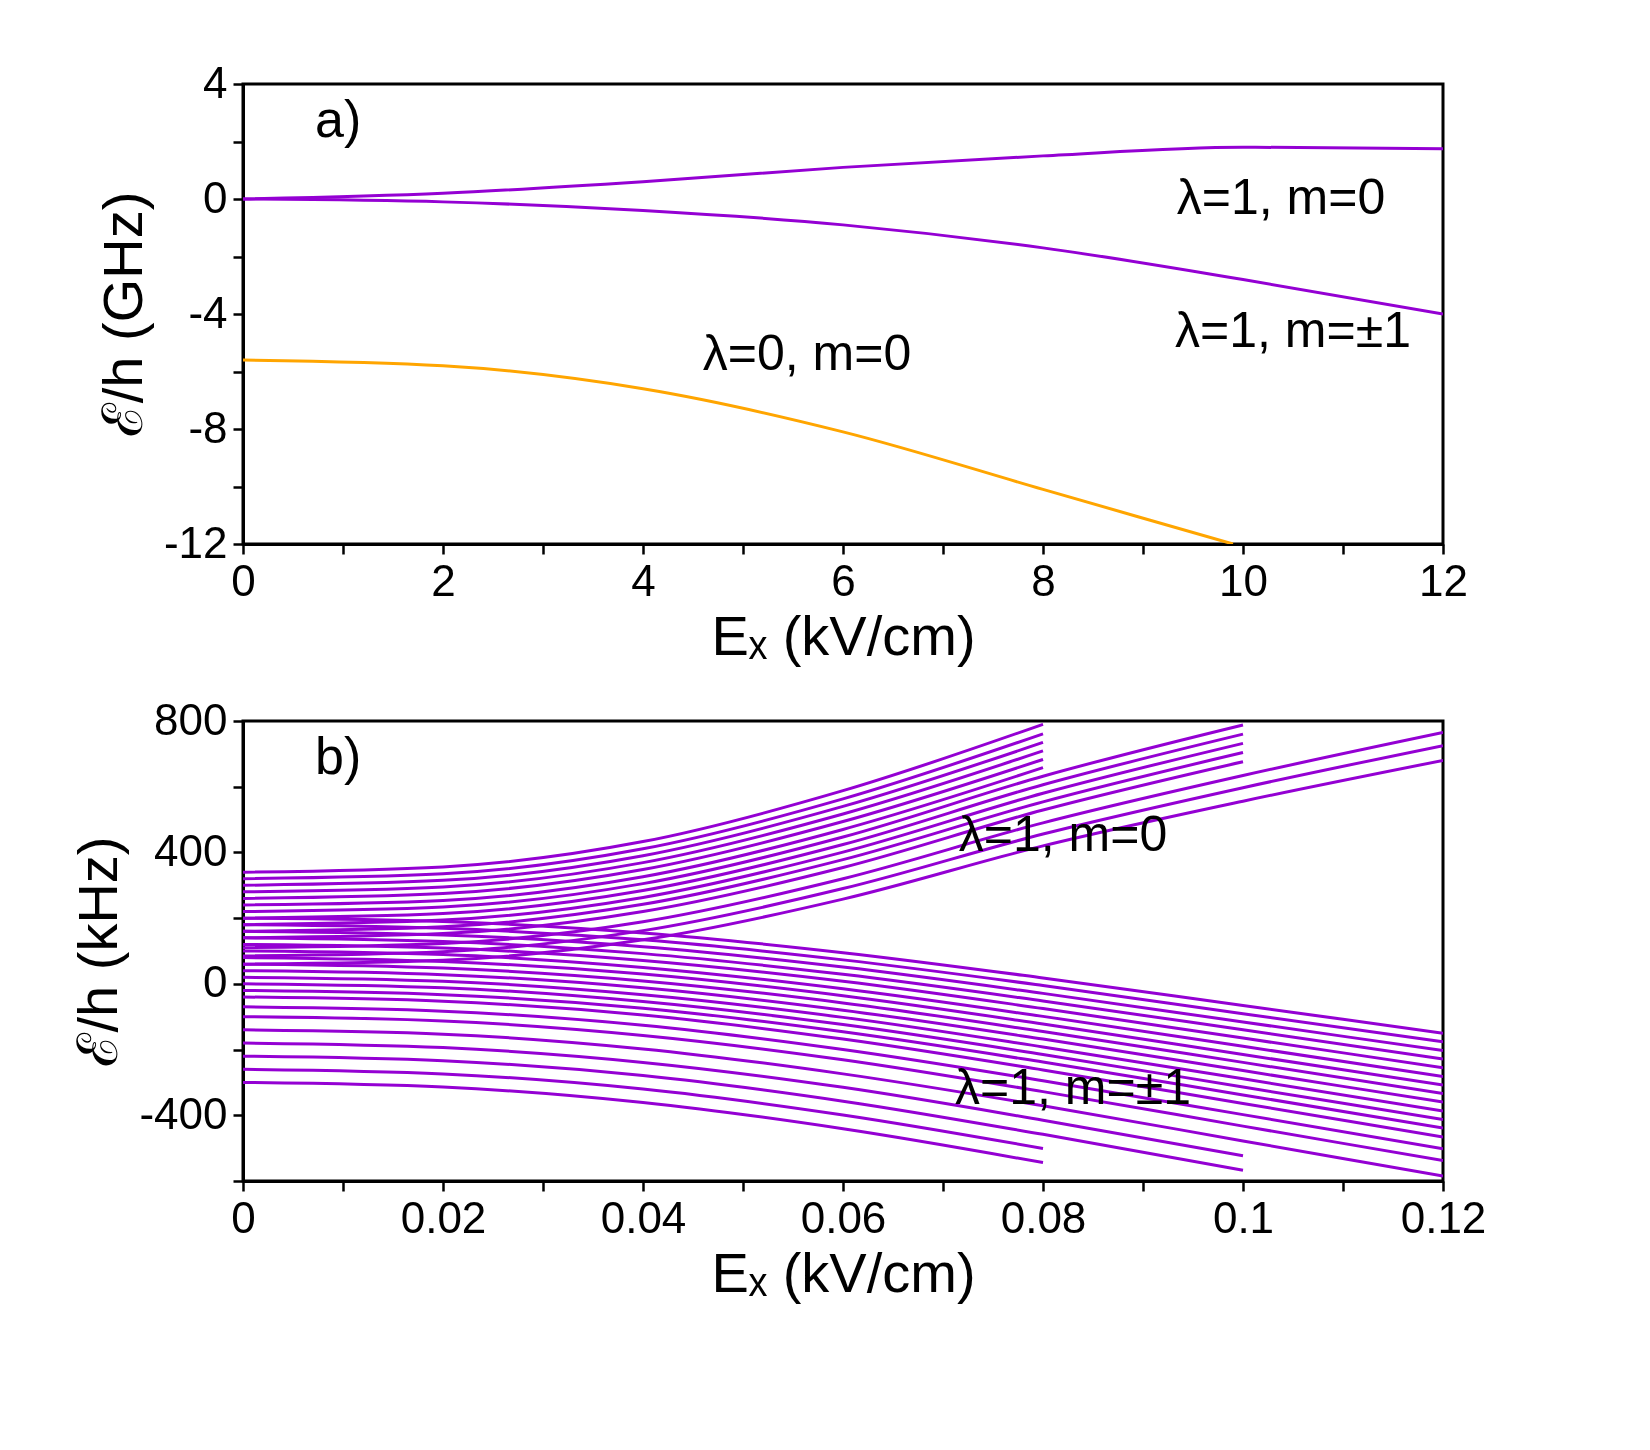 This screenshot has width=1650, height=1450. Describe the element at coordinates (843, 1217) in the screenshot. I see `x-tick-label: 0.06` at that location.